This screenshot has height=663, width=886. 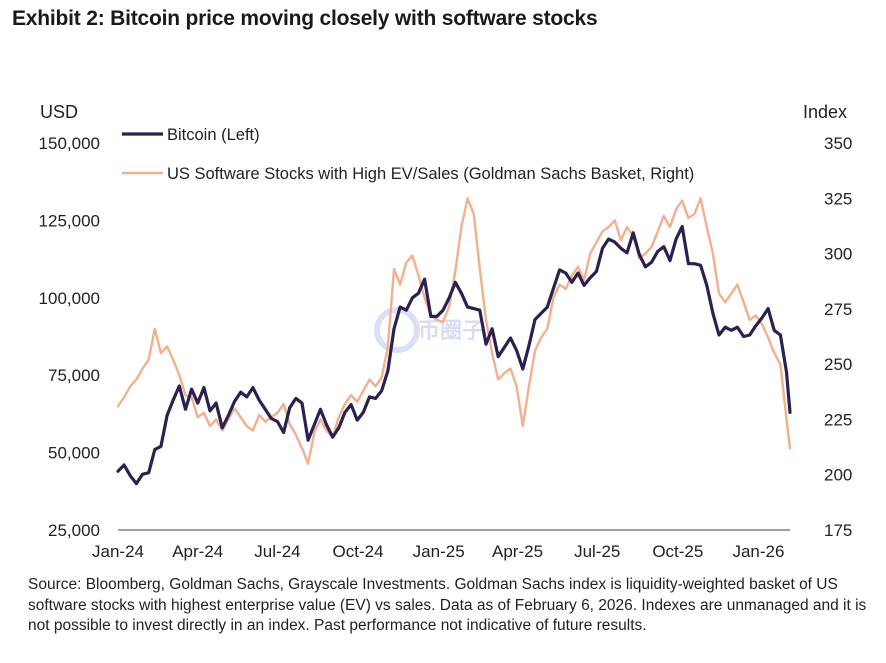 What do you see at coordinates (69, 220) in the screenshot?
I see `left-tick-label: 125,000` at bounding box center [69, 220].